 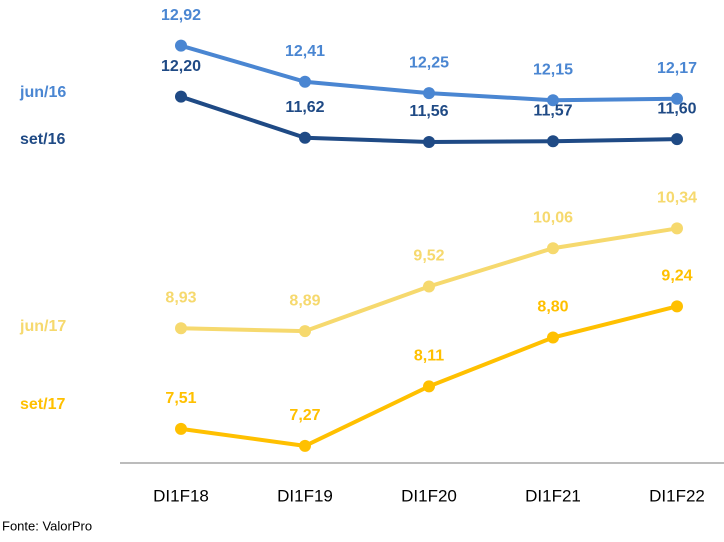 What do you see at coordinates (305, 51) in the screenshot?
I see `data-label: 12,41` at bounding box center [305, 51].